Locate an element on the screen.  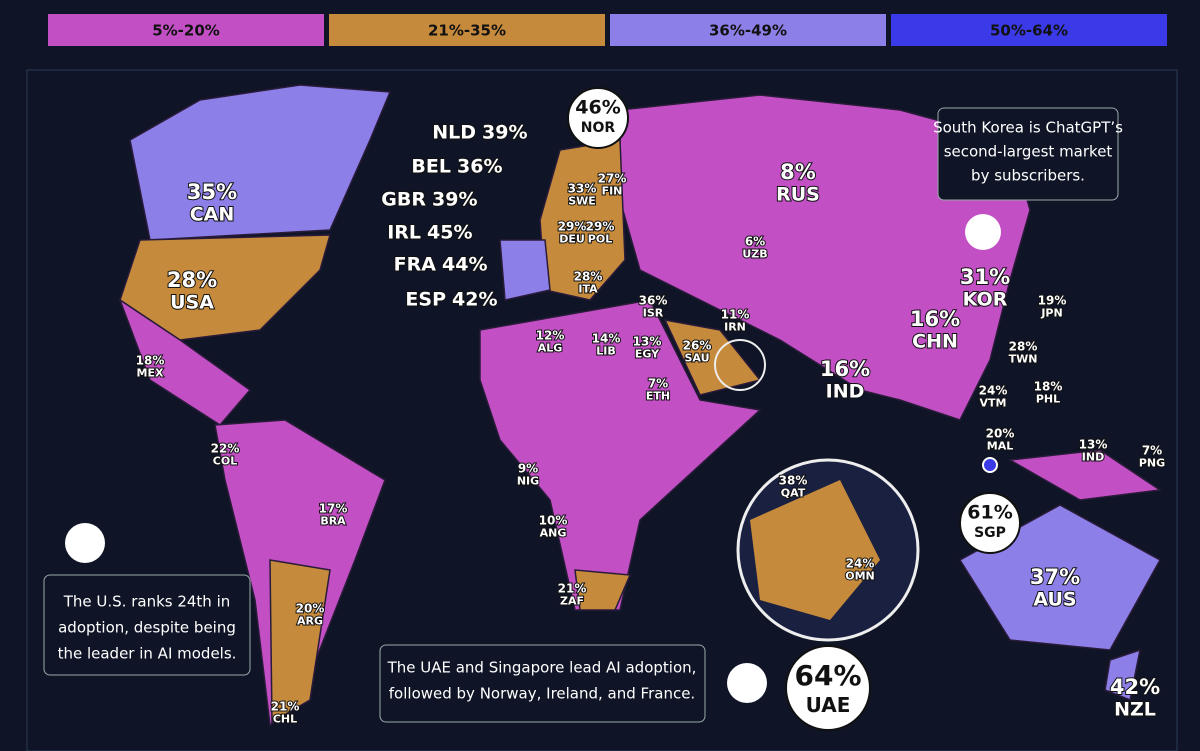
country-percent: 37% is located at coordinates (1055, 577).